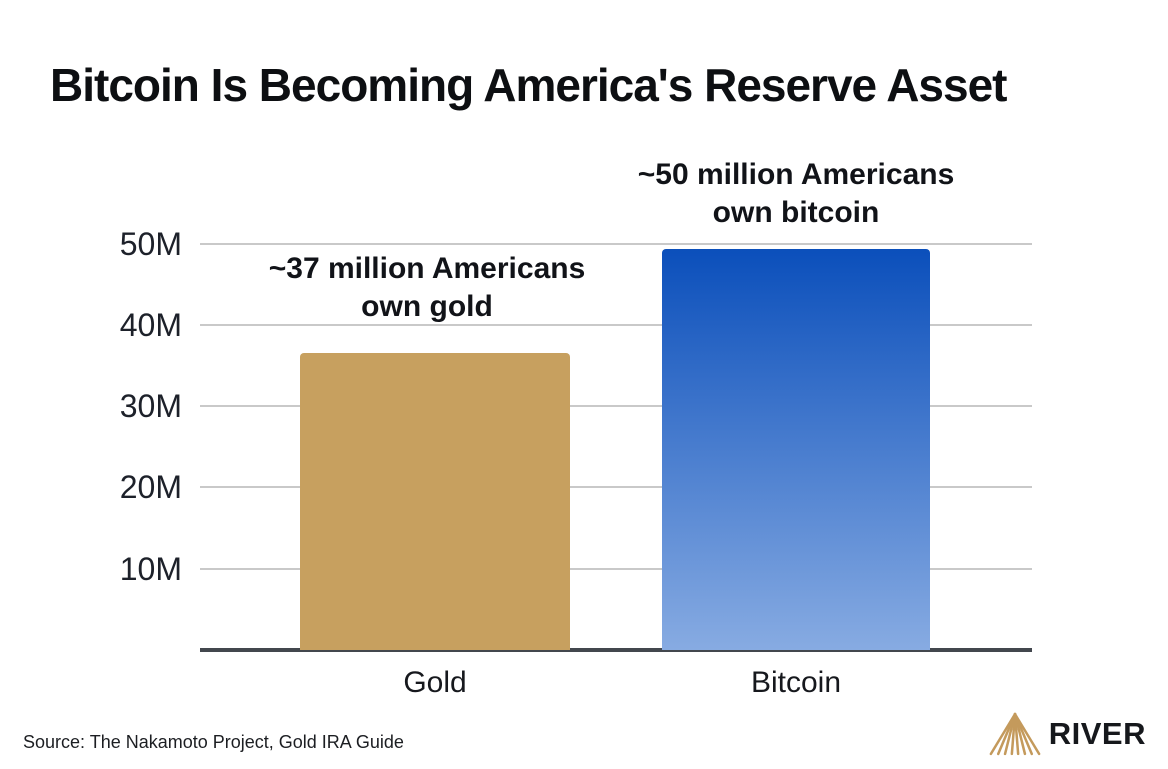  What do you see at coordinates (616, 487) in the screenshot?
I see `gridline-20M` at bounding box center [616, 487].